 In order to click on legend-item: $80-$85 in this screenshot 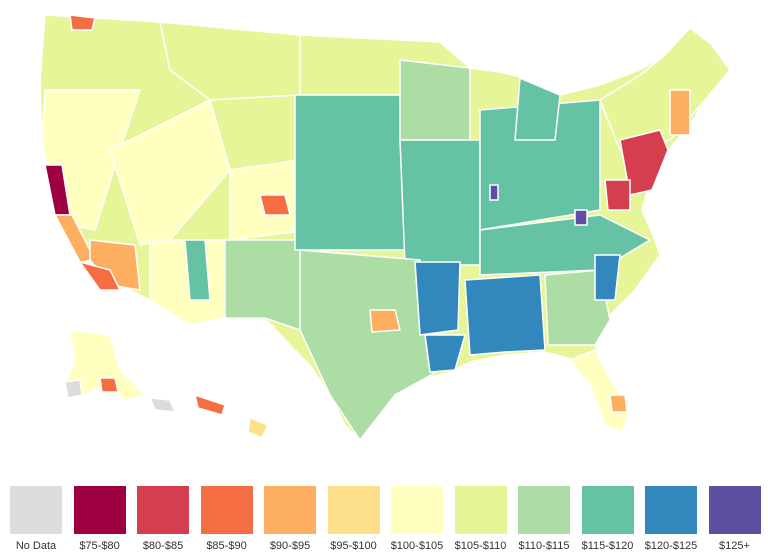, I will do `click(163, 519)`.